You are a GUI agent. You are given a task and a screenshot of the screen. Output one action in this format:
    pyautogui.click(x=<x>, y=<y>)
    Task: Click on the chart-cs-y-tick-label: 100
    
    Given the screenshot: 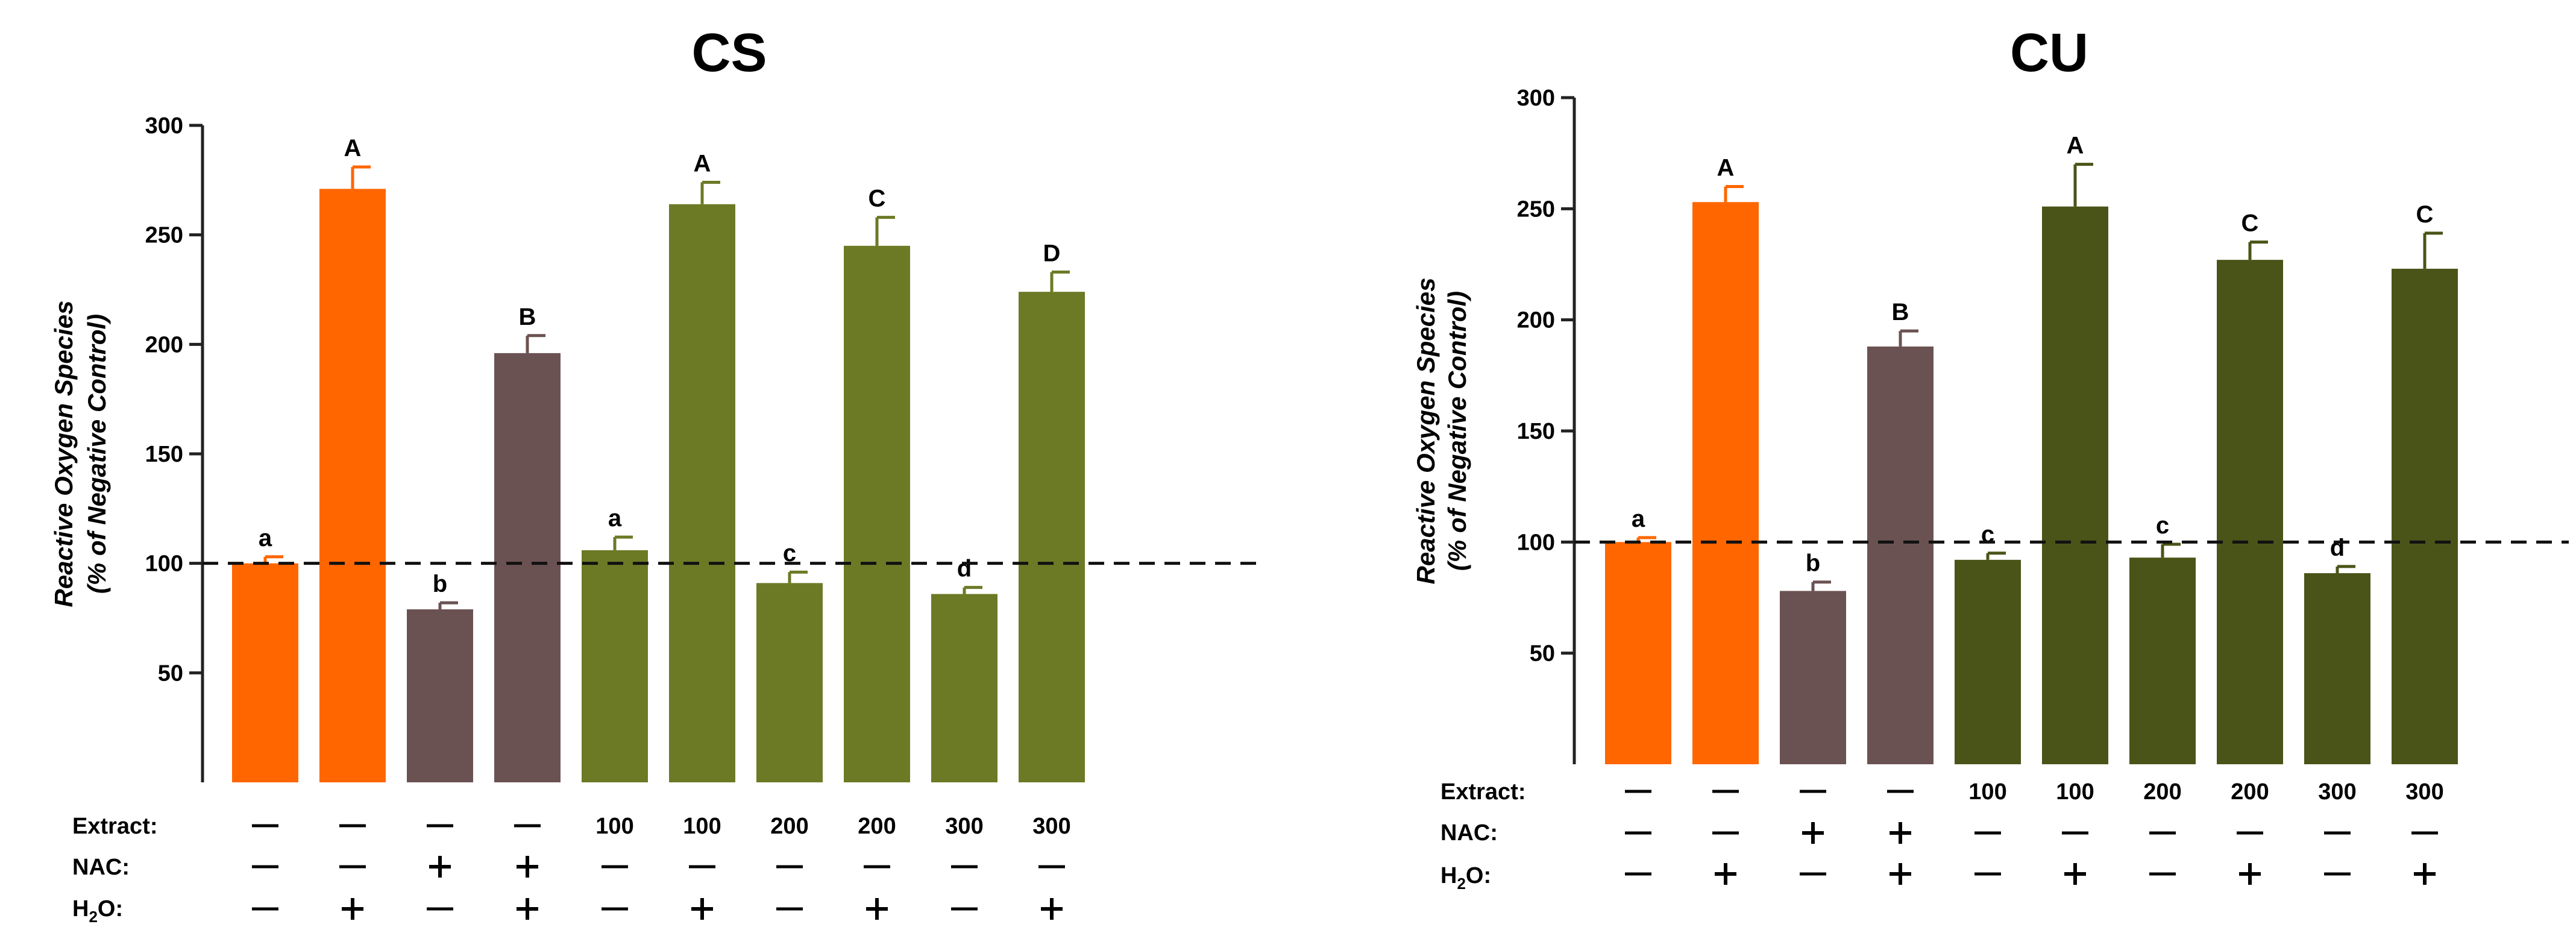 What is the action you would take?
    pyautogui.click(x=164, y=564)
    